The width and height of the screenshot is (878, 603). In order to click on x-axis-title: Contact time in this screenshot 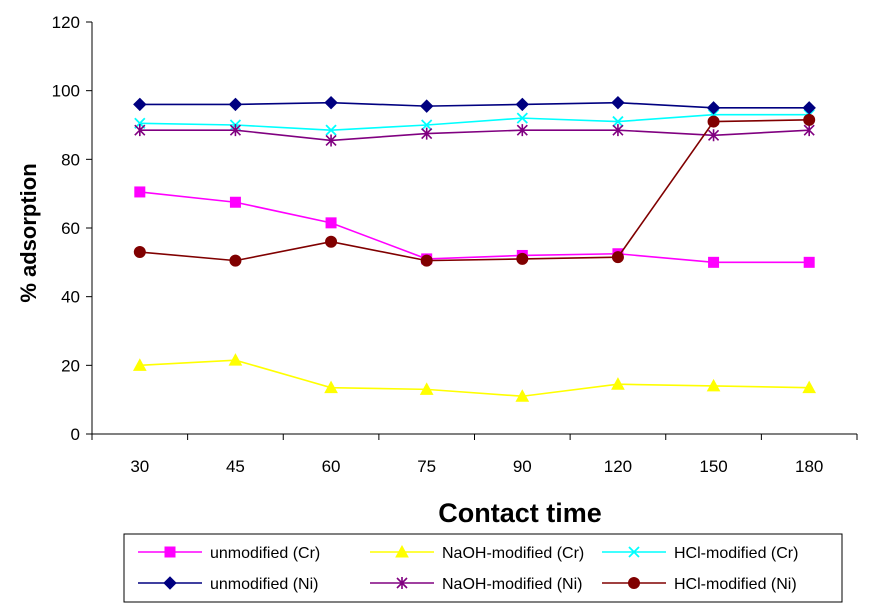, I will do `click(520, 513)`.